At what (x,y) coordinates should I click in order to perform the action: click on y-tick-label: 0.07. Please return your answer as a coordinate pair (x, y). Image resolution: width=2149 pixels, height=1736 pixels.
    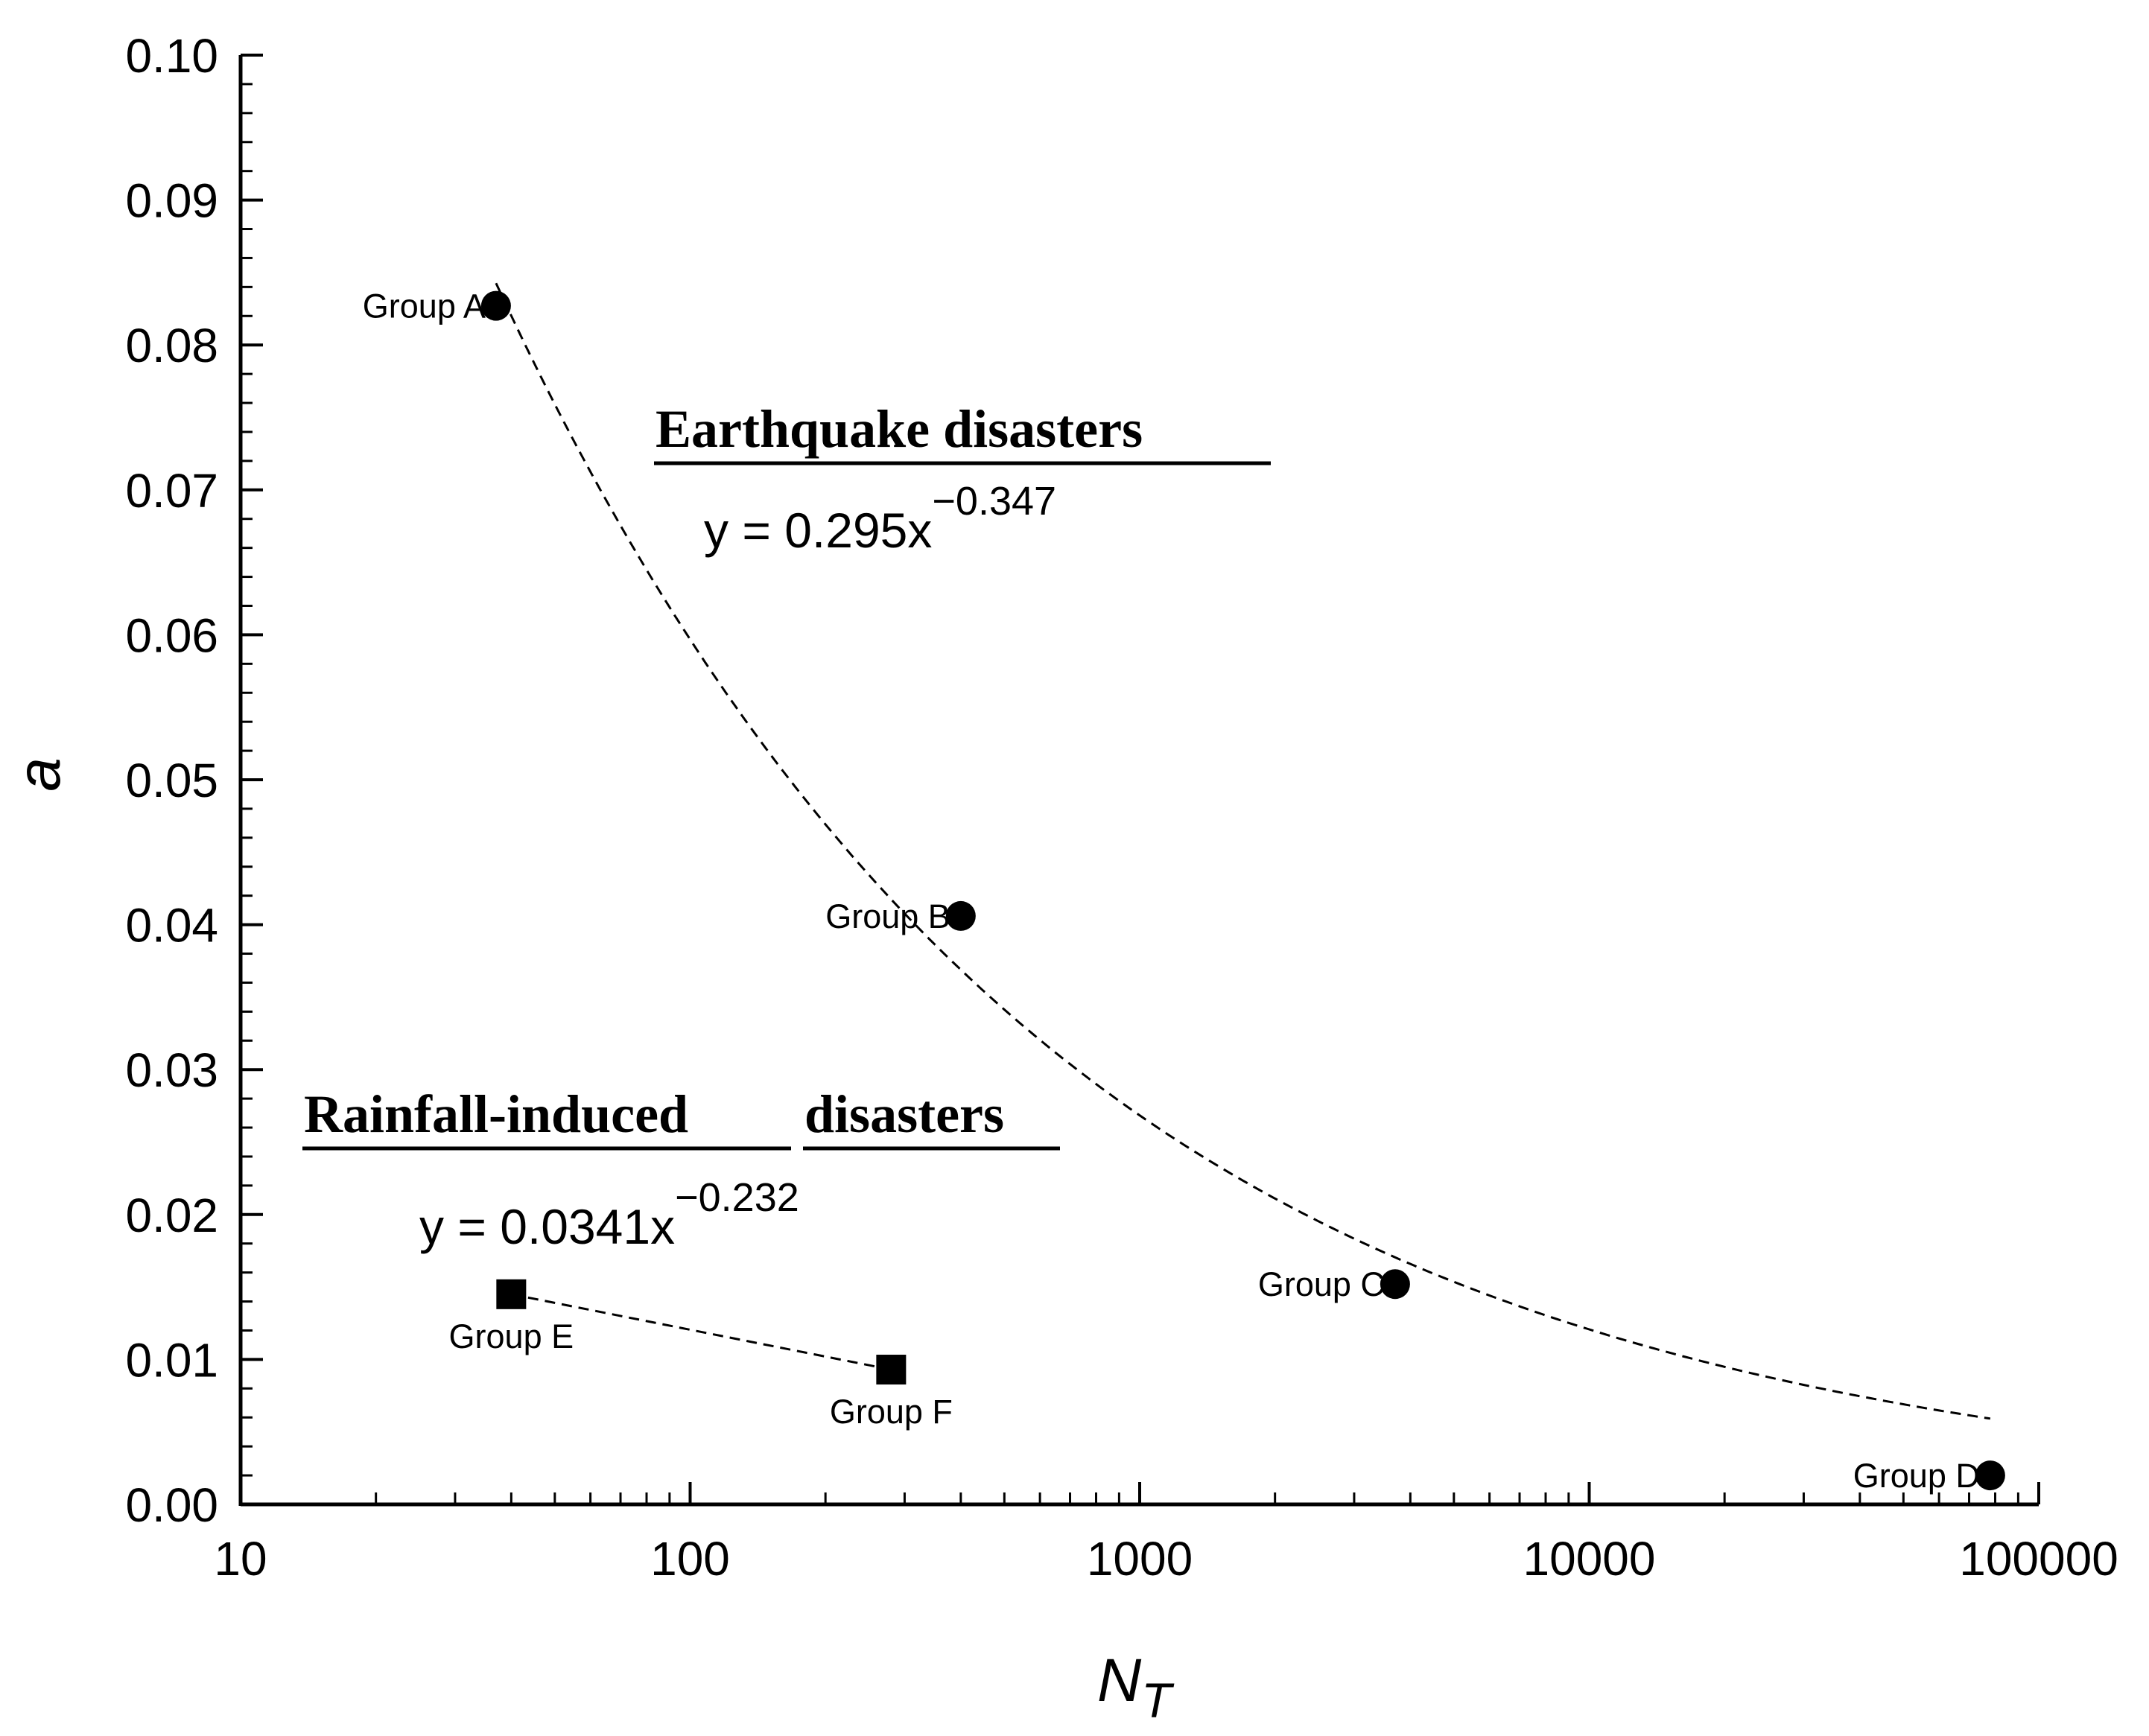
    Looking at the image, I should click on (171, 491).